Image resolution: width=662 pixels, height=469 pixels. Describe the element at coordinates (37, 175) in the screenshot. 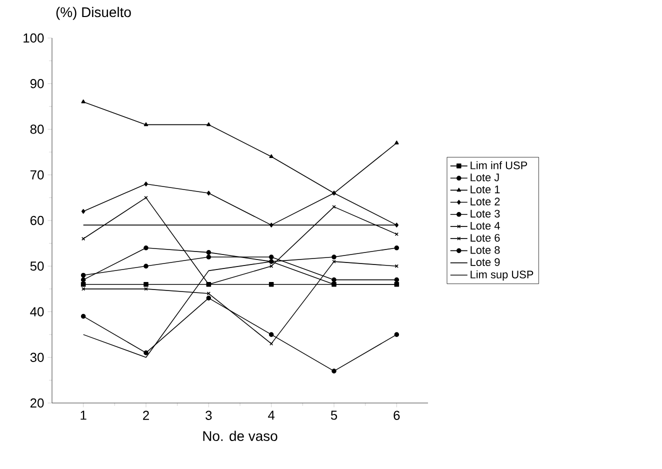

I see `y-tick-label: 70` at that location.